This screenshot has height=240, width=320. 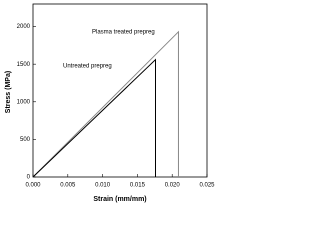 What do you see at coordinates (8, 92) in the screenshot?
I see `y-axis-label: Stress (MPa)` at bounding box center [8, 92].